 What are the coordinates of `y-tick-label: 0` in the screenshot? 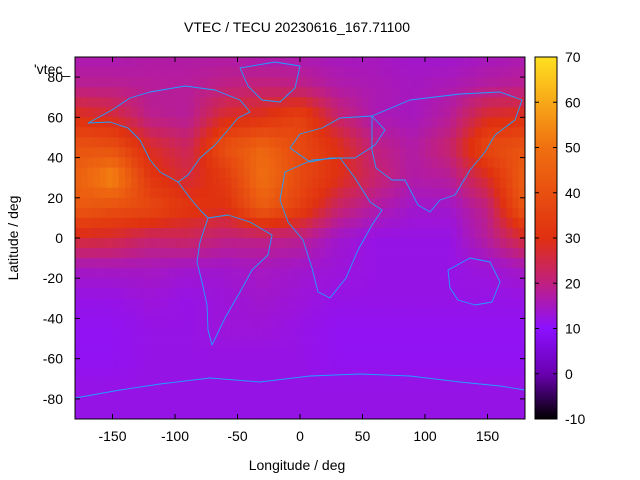 It's located at (59, 238).